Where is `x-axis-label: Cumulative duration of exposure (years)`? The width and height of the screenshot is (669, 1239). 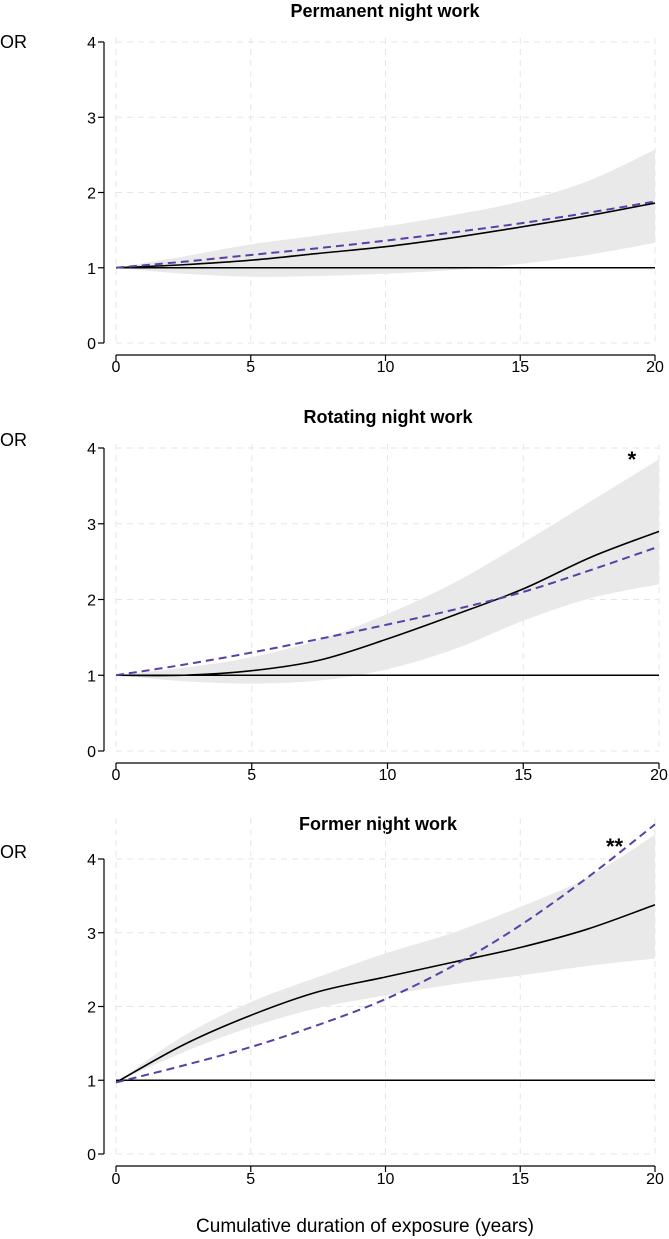 x-axis-label: Cumulative duration of exposure (years) is located at coordinates (365, 1226).